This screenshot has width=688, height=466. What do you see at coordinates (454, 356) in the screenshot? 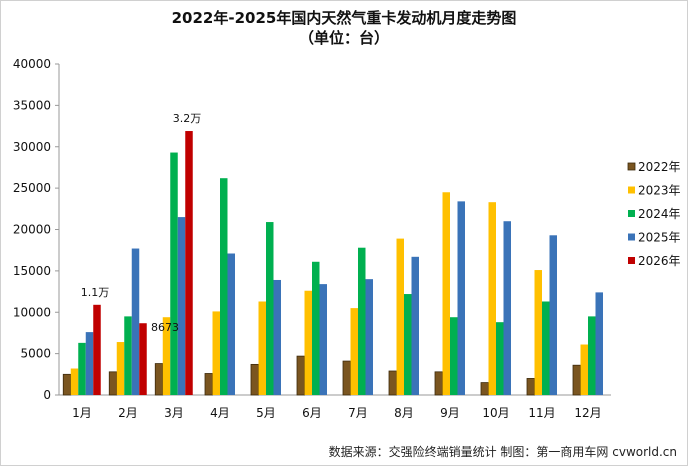
I see `bar-2024年-9月` at bounding box center [454, 356].